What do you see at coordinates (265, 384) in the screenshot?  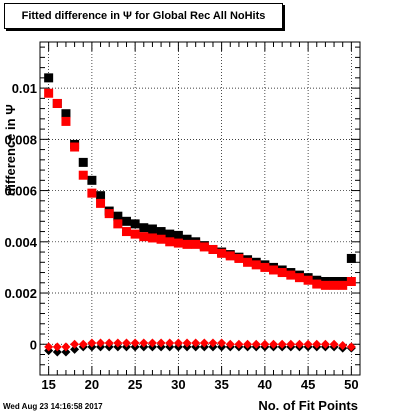 I see `x-tick-label: 40` at bounding box center [265, 384].